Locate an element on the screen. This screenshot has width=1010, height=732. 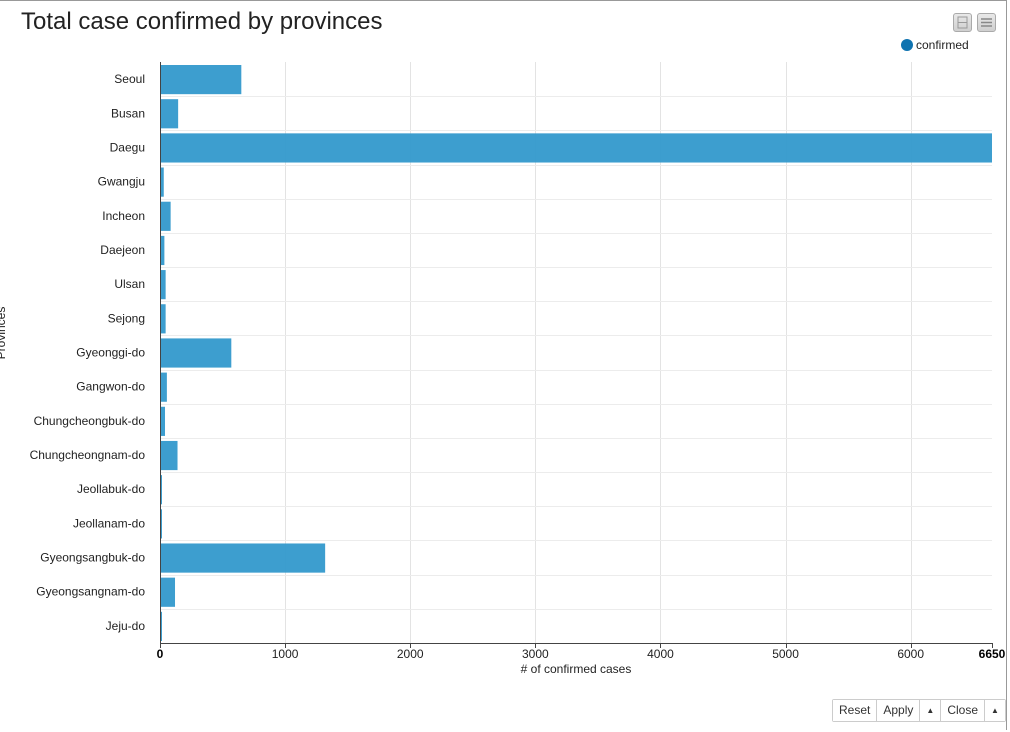
bar-seoul is located at coordinates (201, 80).